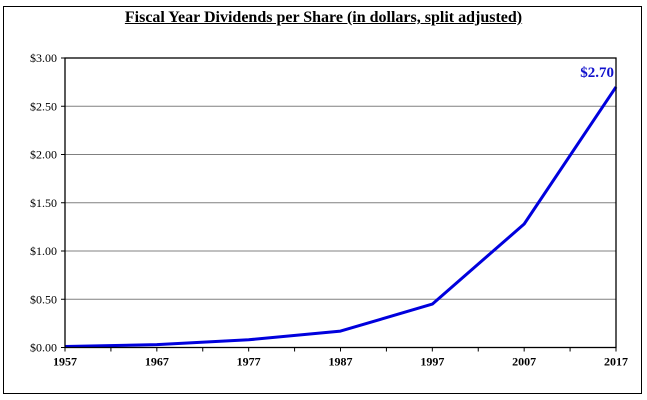 The height and width of the screenshot is (400, 647). Describe the element at coordinates (43, 58) in the screenshot. I see `y-tick-label: $3.00` at that location.